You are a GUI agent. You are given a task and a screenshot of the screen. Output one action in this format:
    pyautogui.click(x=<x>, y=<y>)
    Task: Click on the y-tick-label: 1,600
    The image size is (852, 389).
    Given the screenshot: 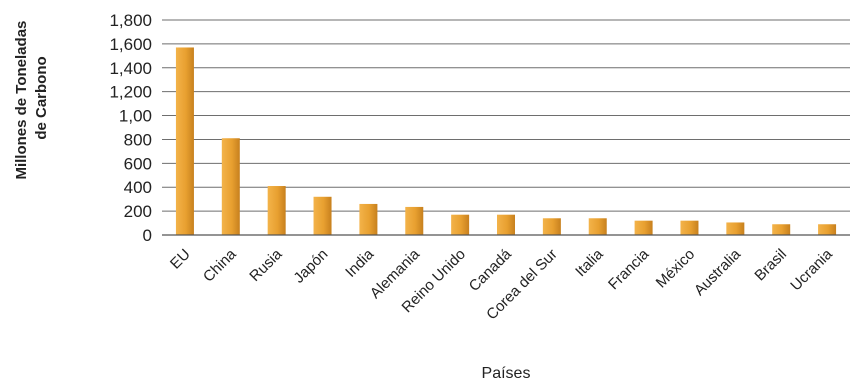 What is the action you would take?
    pyautogui.click(x=130, y=44)
    